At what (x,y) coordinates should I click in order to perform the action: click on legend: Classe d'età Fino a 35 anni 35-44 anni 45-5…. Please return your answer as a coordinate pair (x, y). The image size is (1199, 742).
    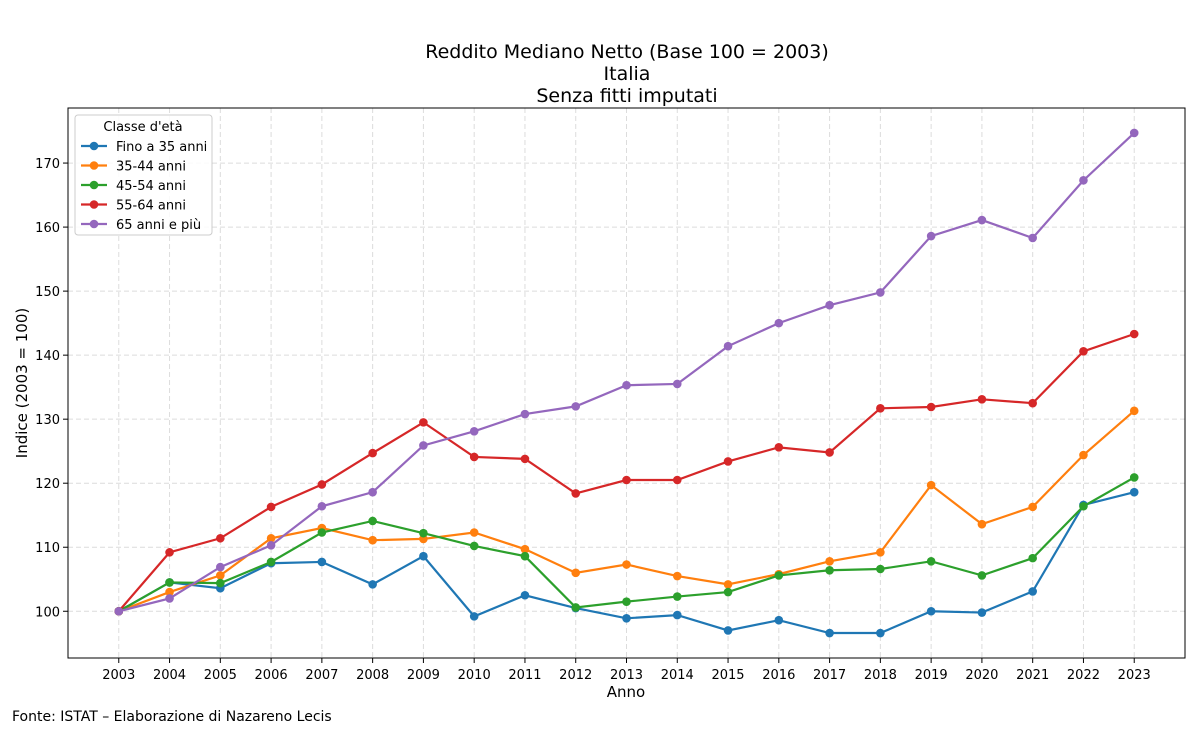
    Looking at the image, I should click on (143, 175).